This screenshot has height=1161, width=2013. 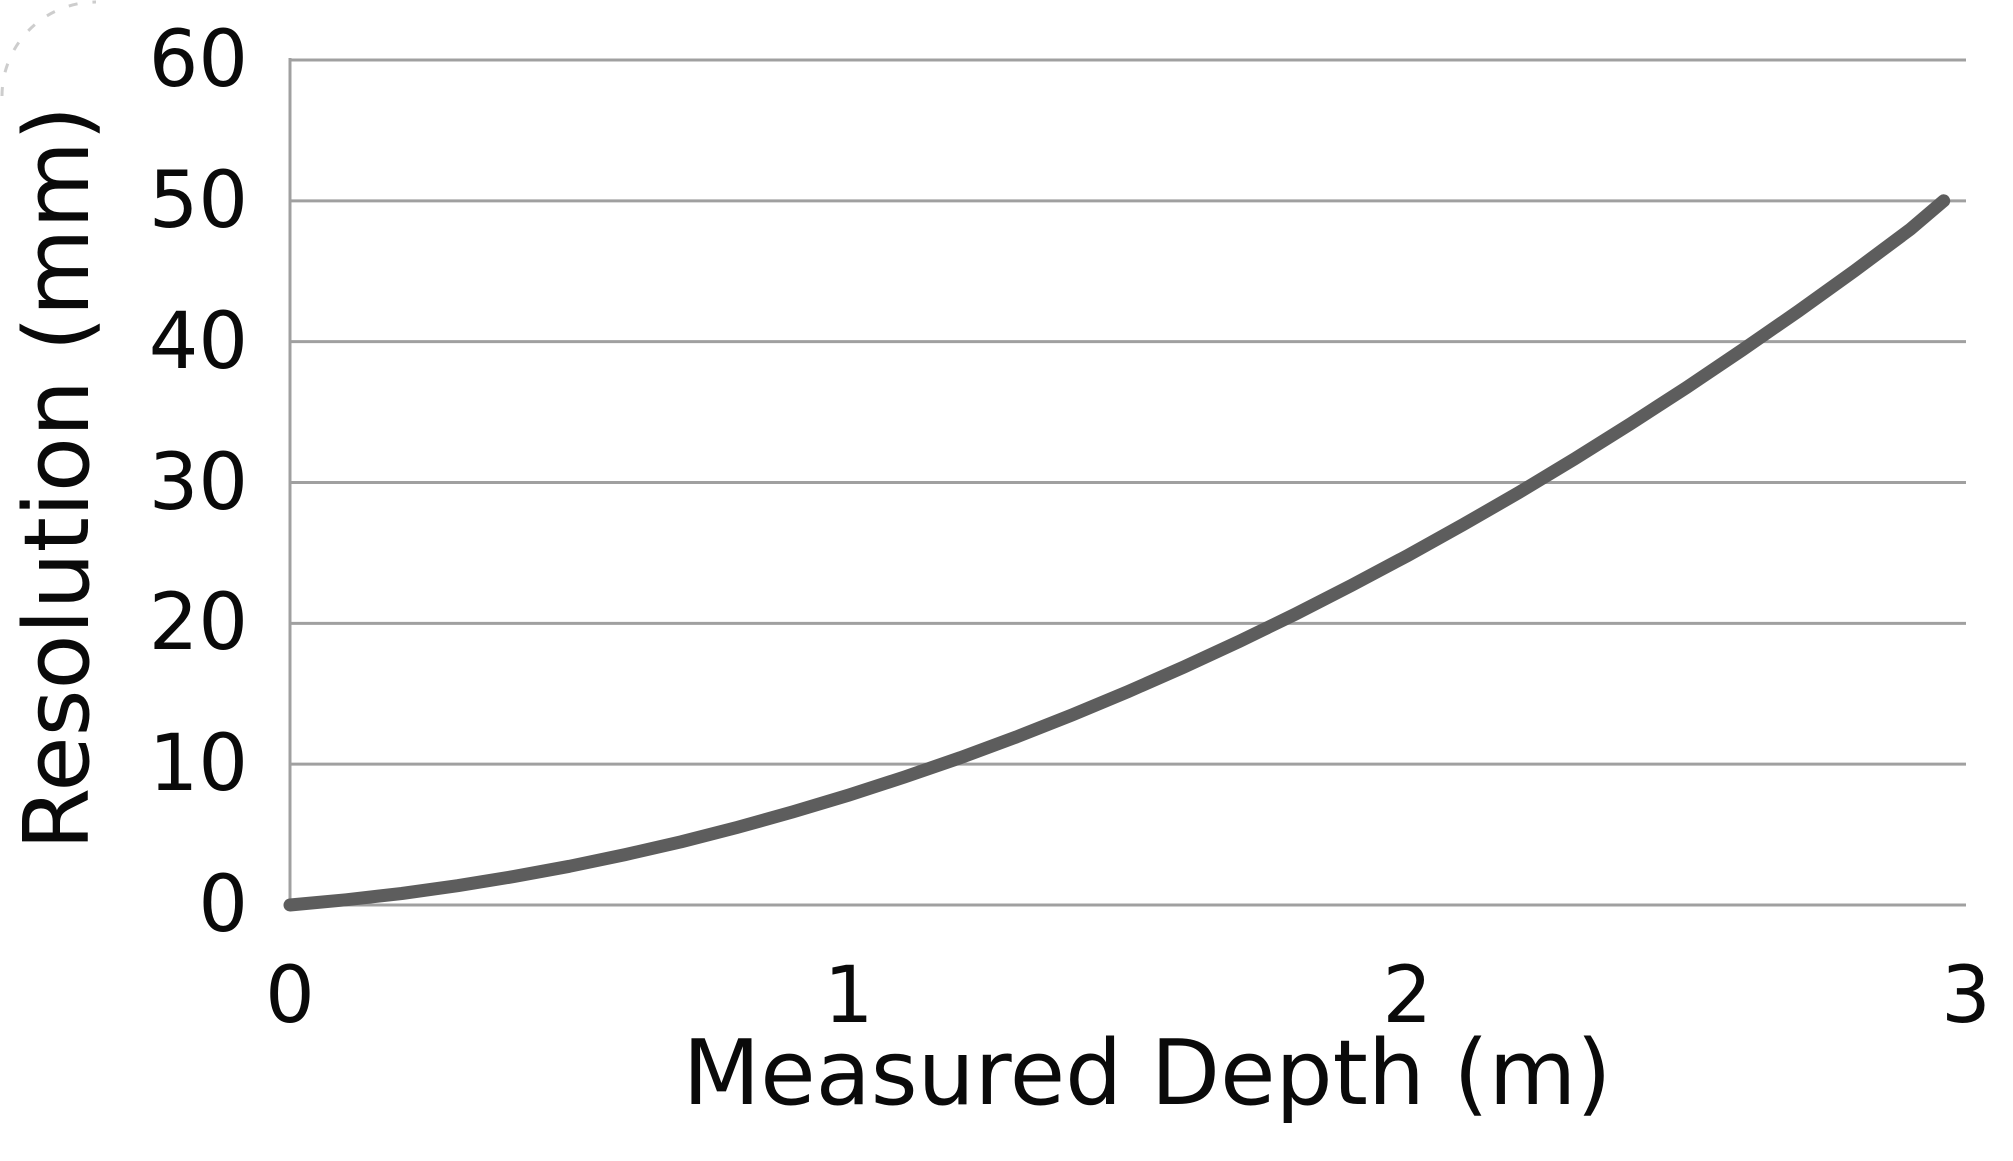 What do you see at coordinates (198, 623) in the screenshot?
I see `y-tick-label-20: 20` at bounding box center [198, 623].